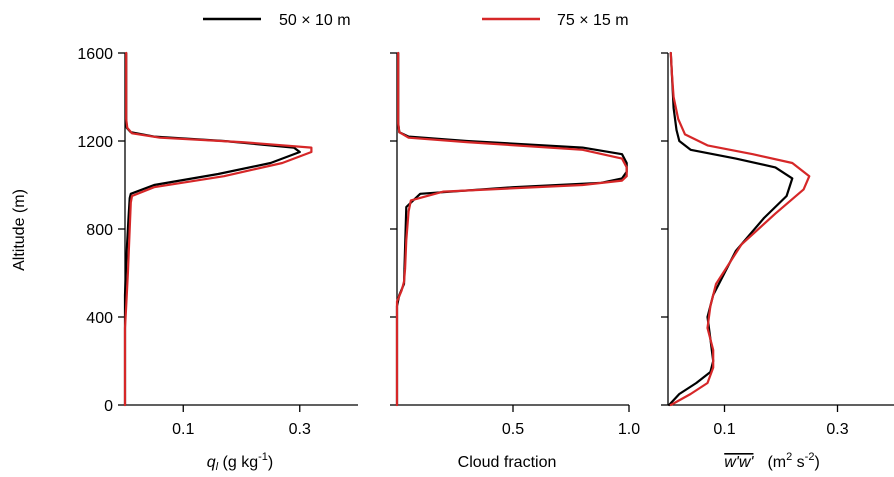 The image size is (894, 477). I want to click on x-tick-label-liquid-water-0: 0.1, so click(183, 429).